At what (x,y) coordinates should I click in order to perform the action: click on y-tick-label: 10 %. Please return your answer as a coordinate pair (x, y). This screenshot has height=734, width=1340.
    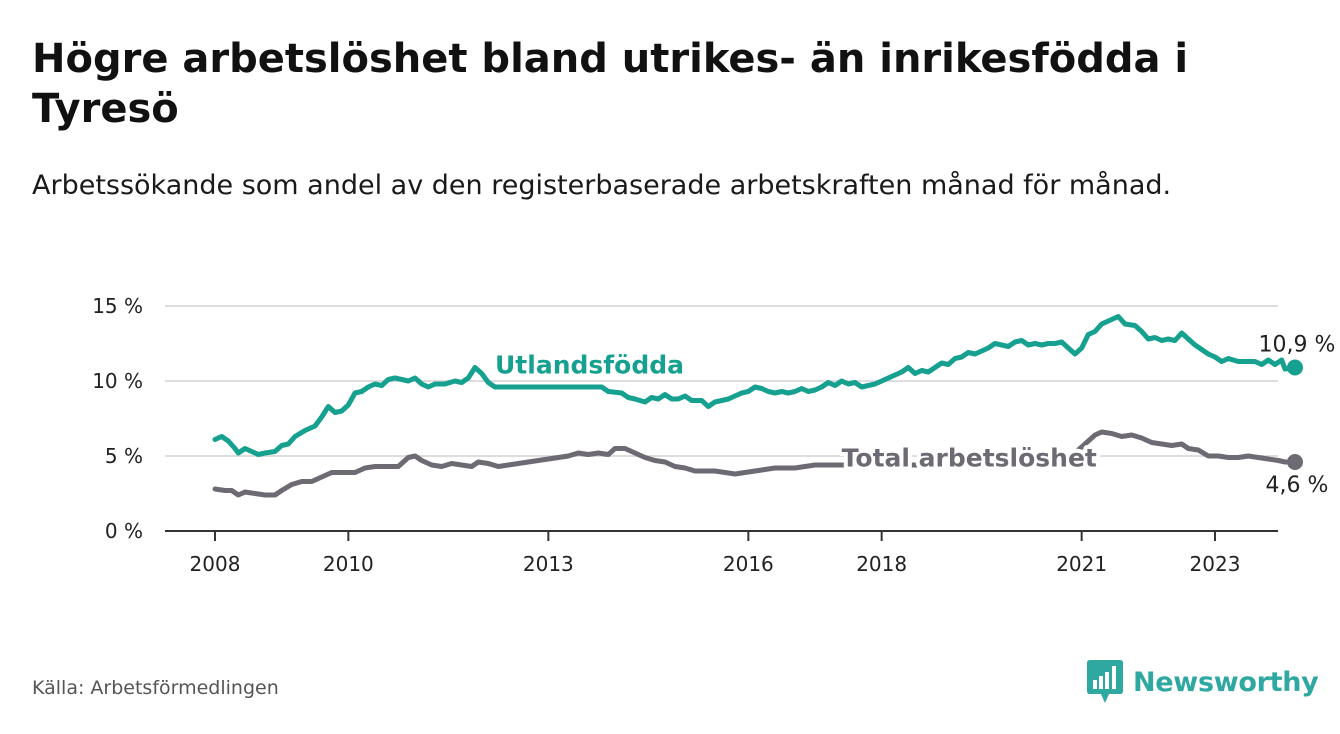
    Looking at the image, I should click on (117, 381).